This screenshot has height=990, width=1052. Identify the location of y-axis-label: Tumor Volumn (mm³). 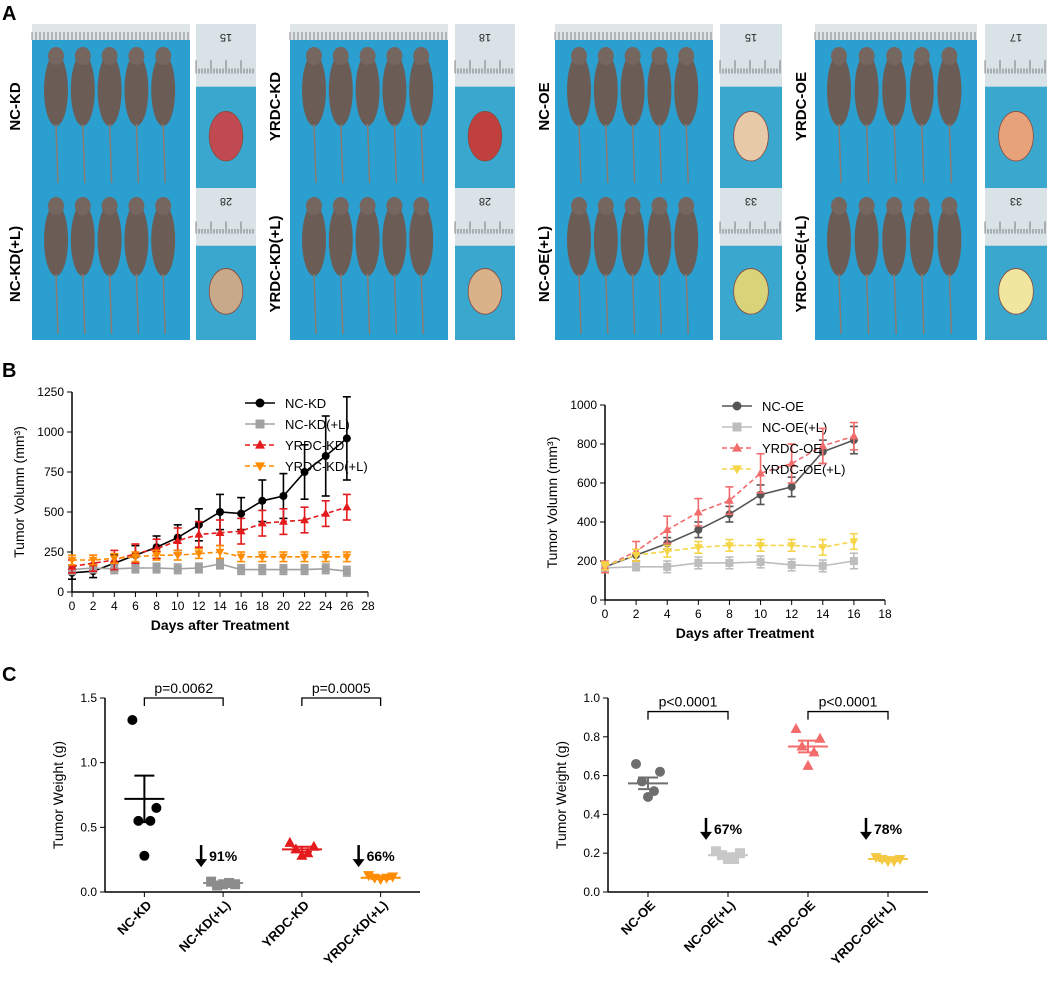
(19, 492).